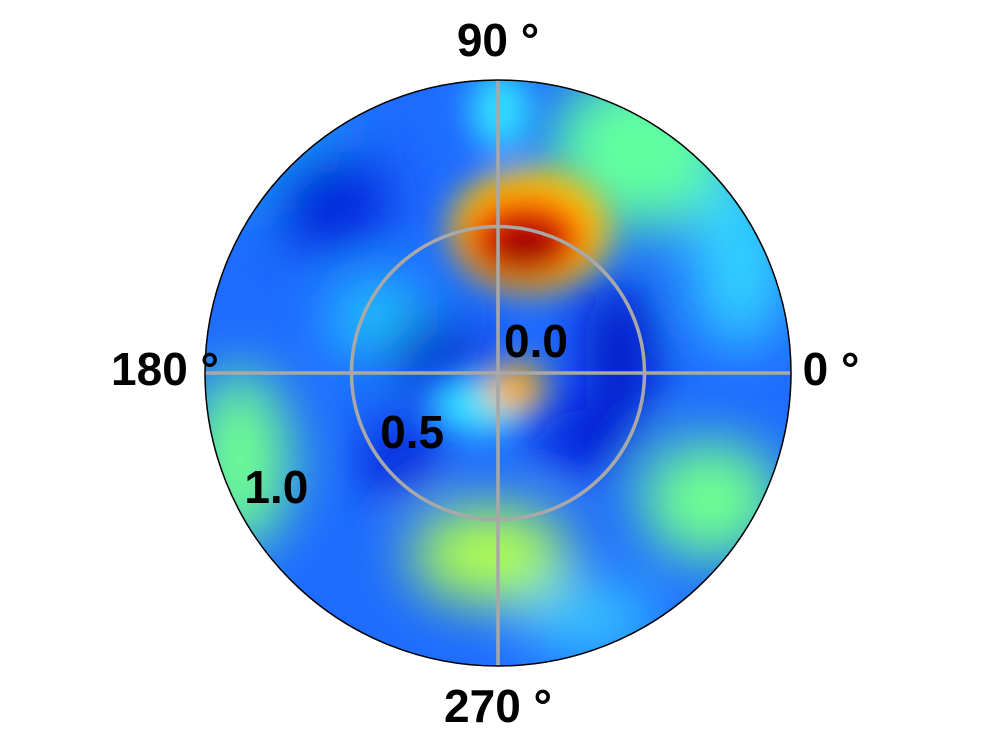  I want to click on theta-tick-label: 180 °, so click(165, 369).